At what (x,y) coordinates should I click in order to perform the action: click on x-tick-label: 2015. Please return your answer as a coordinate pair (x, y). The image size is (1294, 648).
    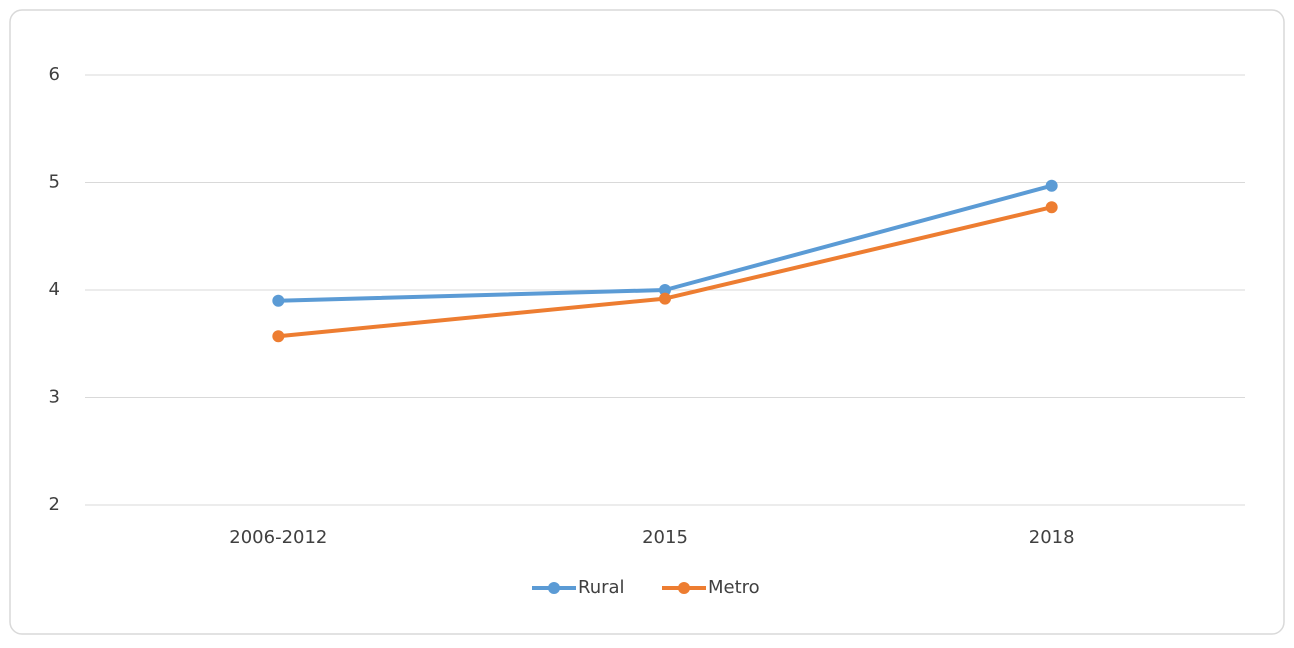
    Looking at the image, I should click on (665, 537).